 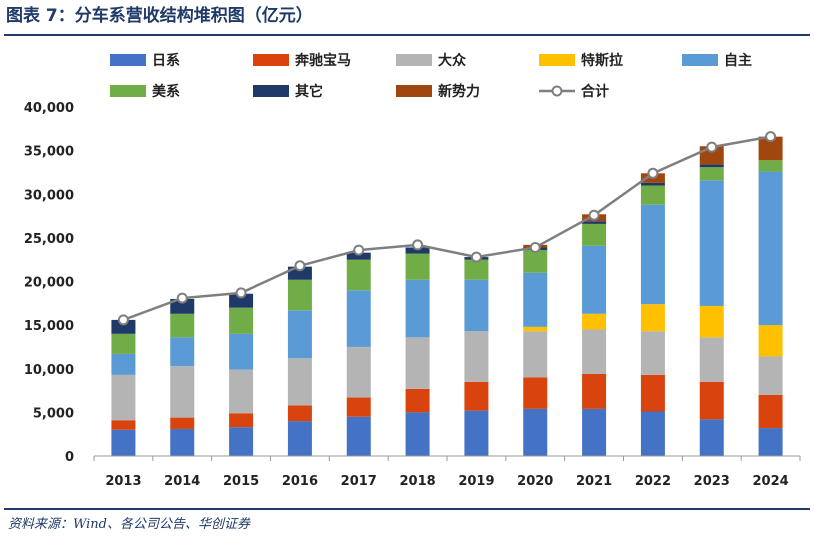 What do you see at coordinates (49, 326) in the screenshot?
I see `y-tick-label: 15,000` at bounding box center [49, 326].